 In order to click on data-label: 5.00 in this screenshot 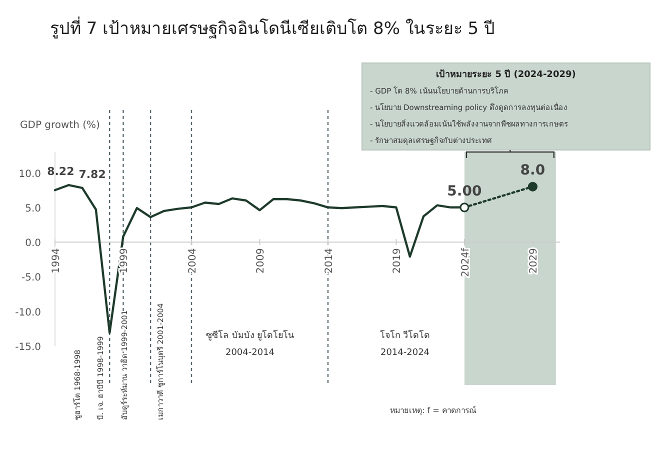, I will do `click(464, 191)`.